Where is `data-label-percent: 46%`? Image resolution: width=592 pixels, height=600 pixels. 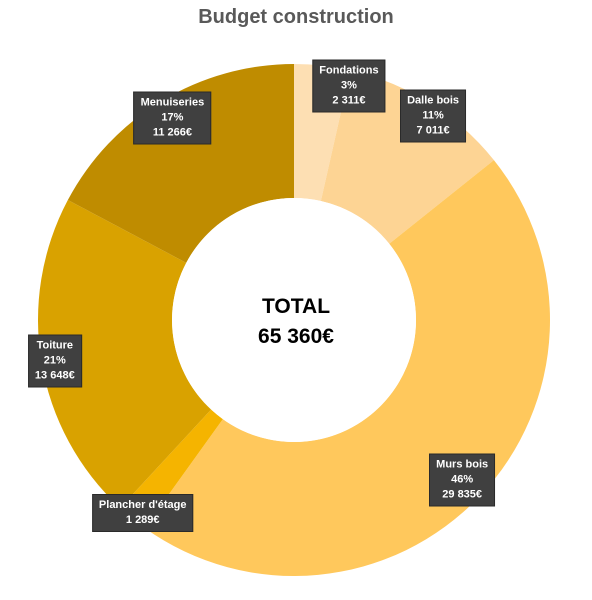
data-label-percent: 46% is located at coordinates (462, 479).